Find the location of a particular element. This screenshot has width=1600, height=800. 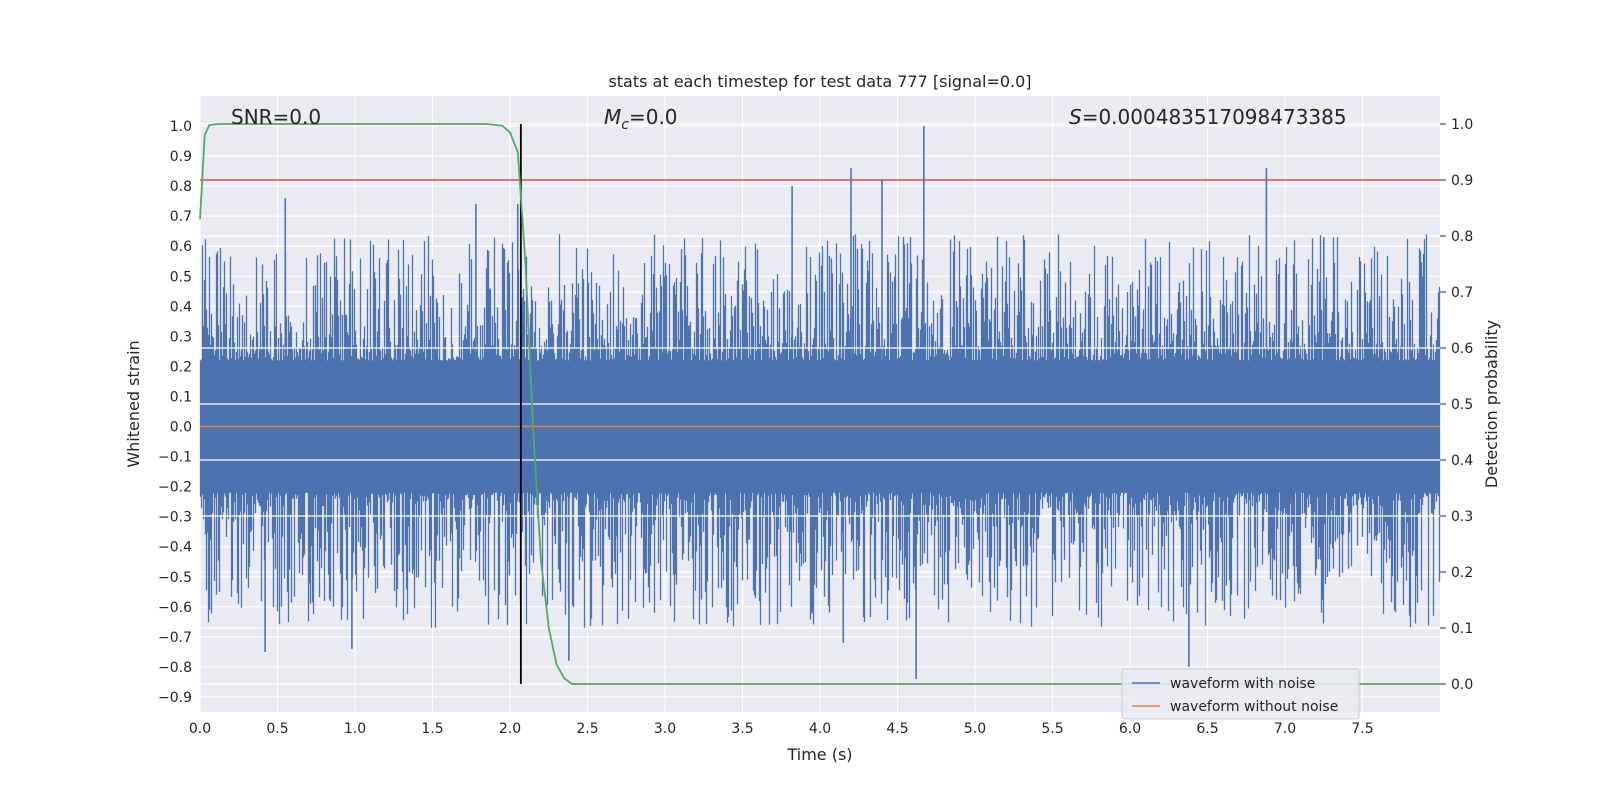

legend-box is located at coordinates (1240, 694).